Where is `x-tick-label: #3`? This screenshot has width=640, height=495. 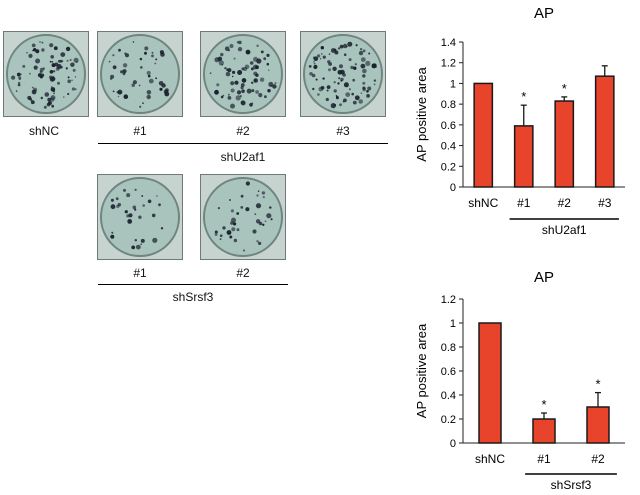 x-tick-label: #3 is located at coordinates (605, 203).